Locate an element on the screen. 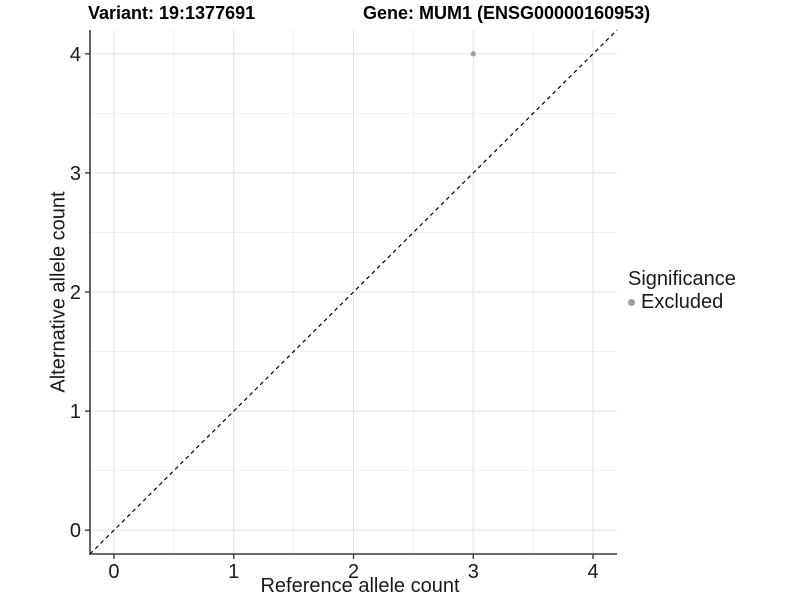  data-point is located at coordinates (473, 54).